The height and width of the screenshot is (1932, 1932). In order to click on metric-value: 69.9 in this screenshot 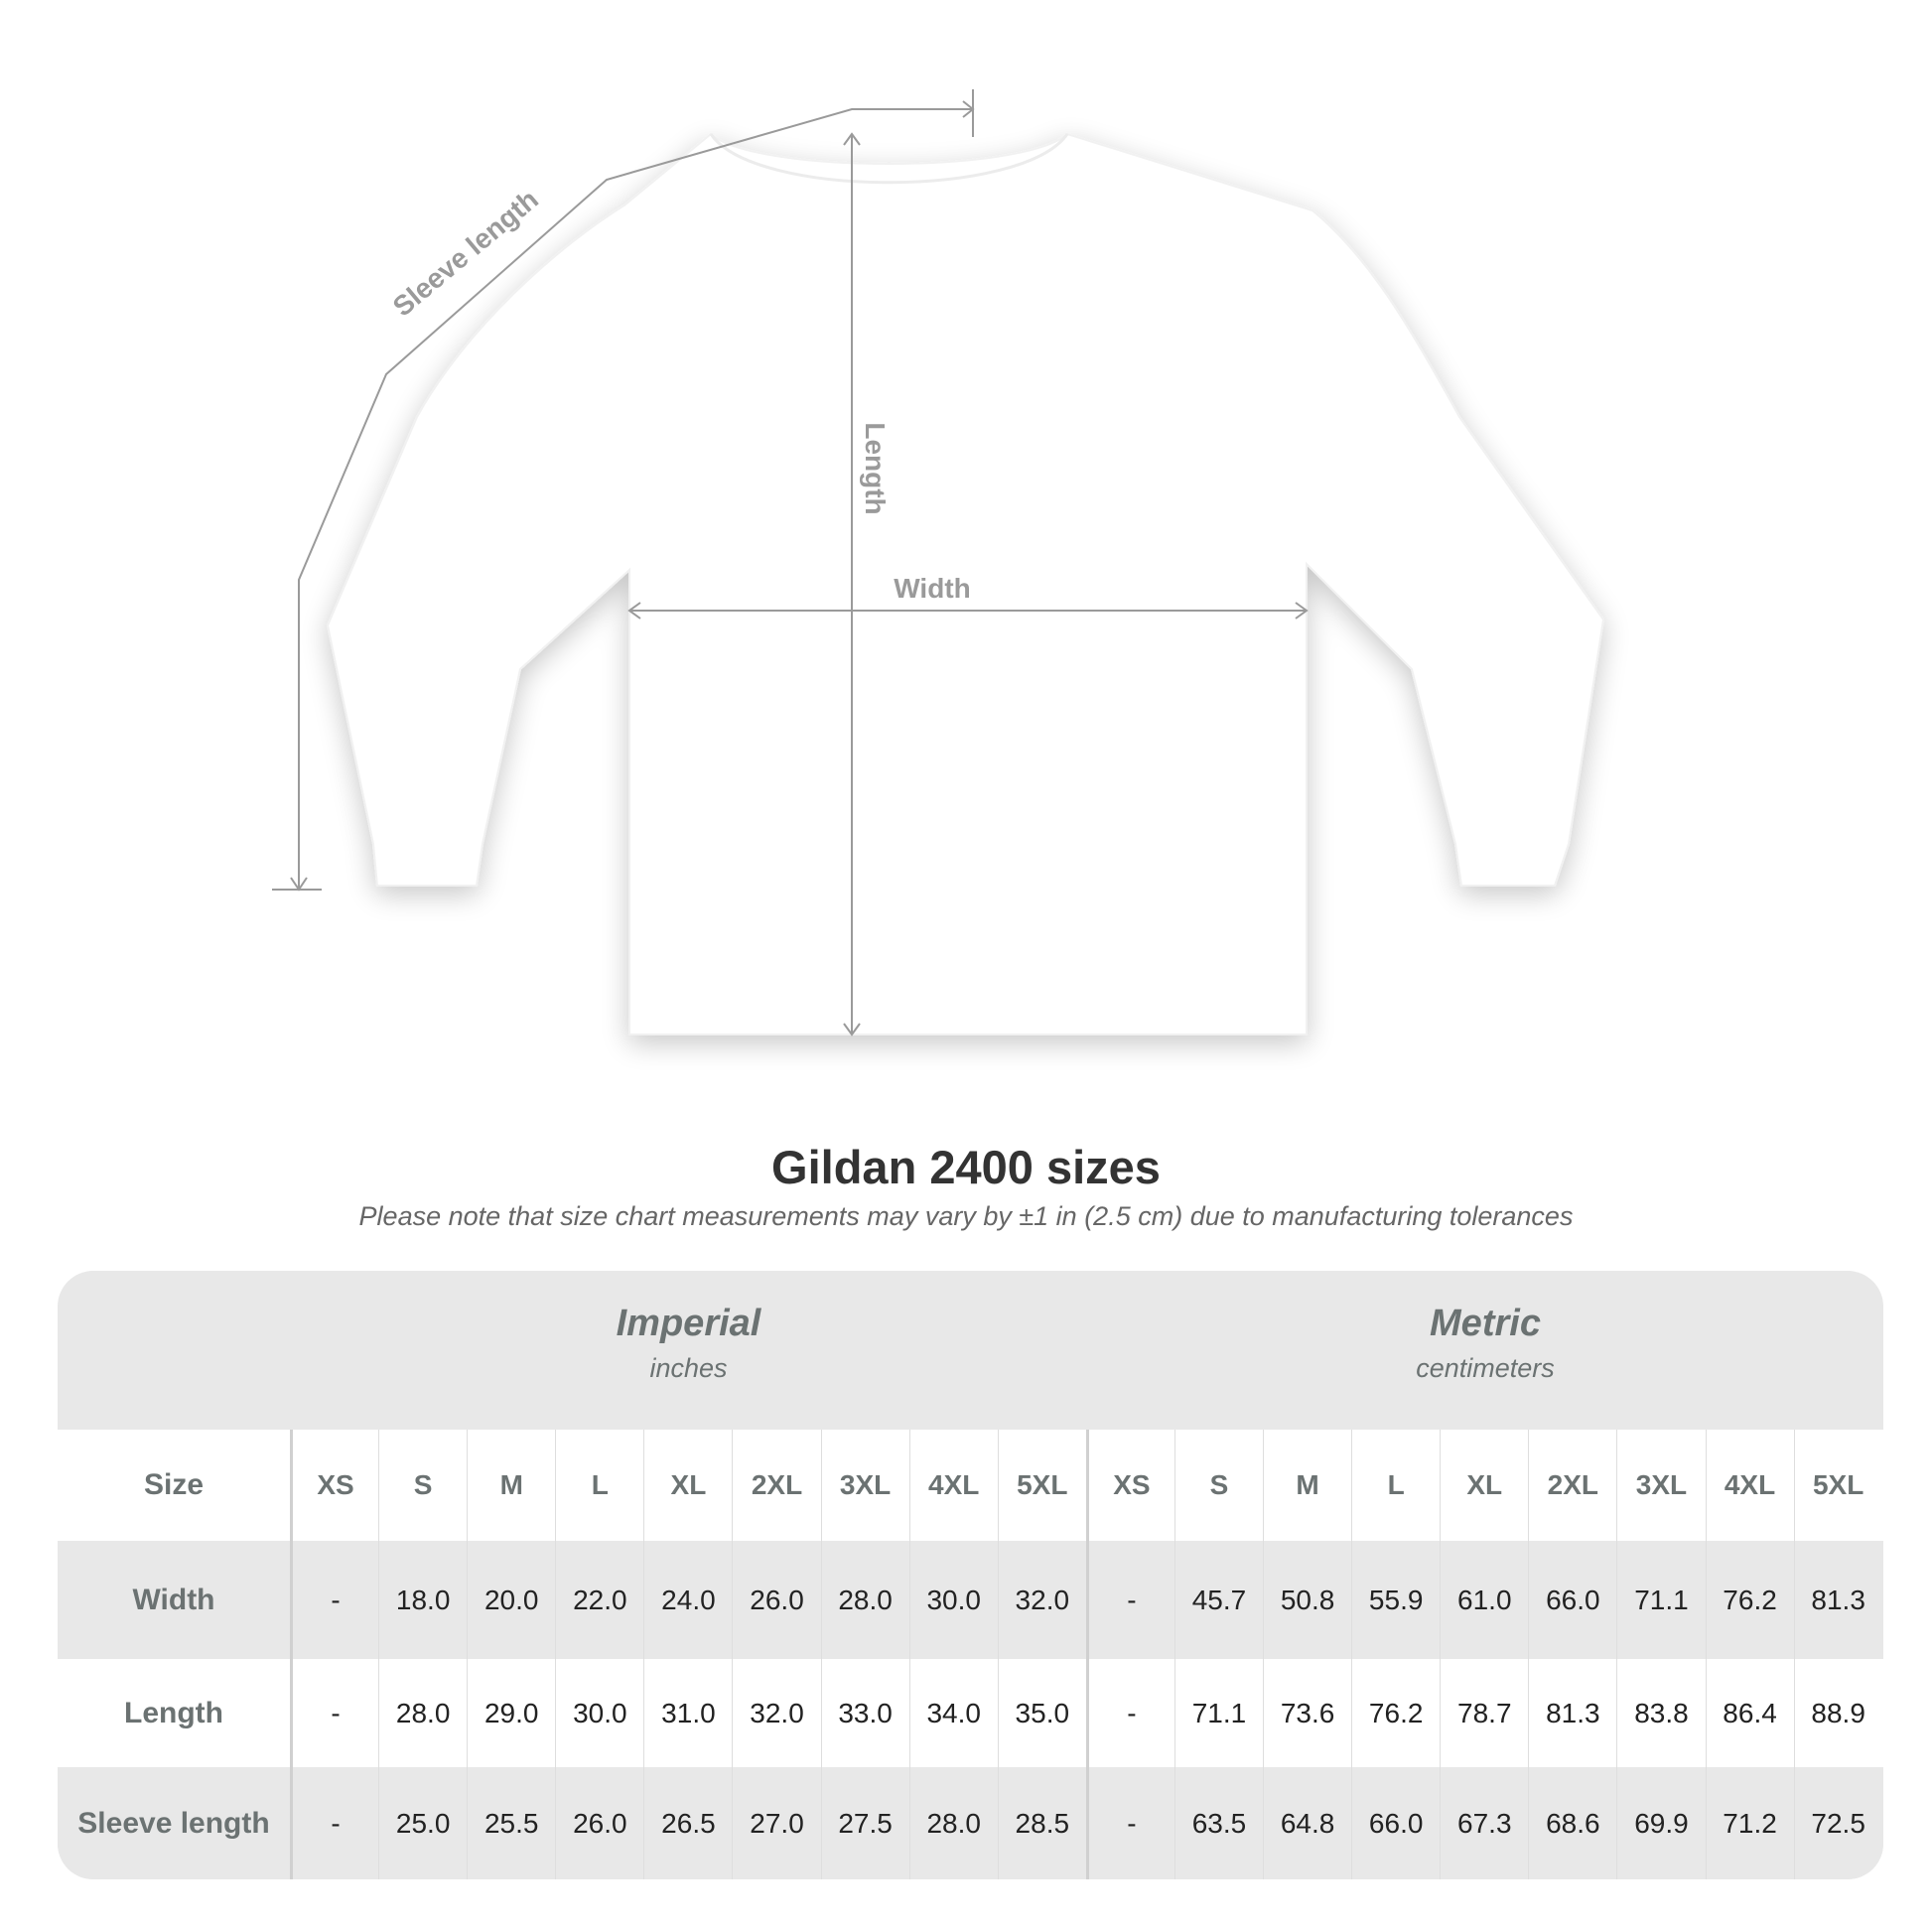, I will do `click(1661, 1823)`.